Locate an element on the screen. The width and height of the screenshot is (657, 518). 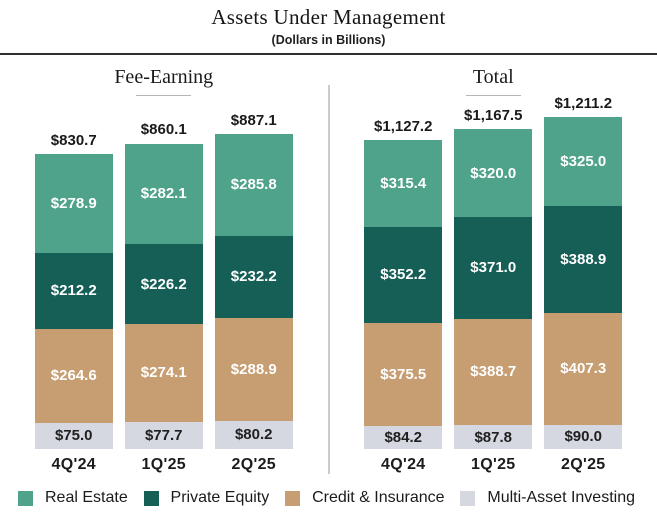
segment-private-equity: $388.9 is located at coordinates (583, 259).